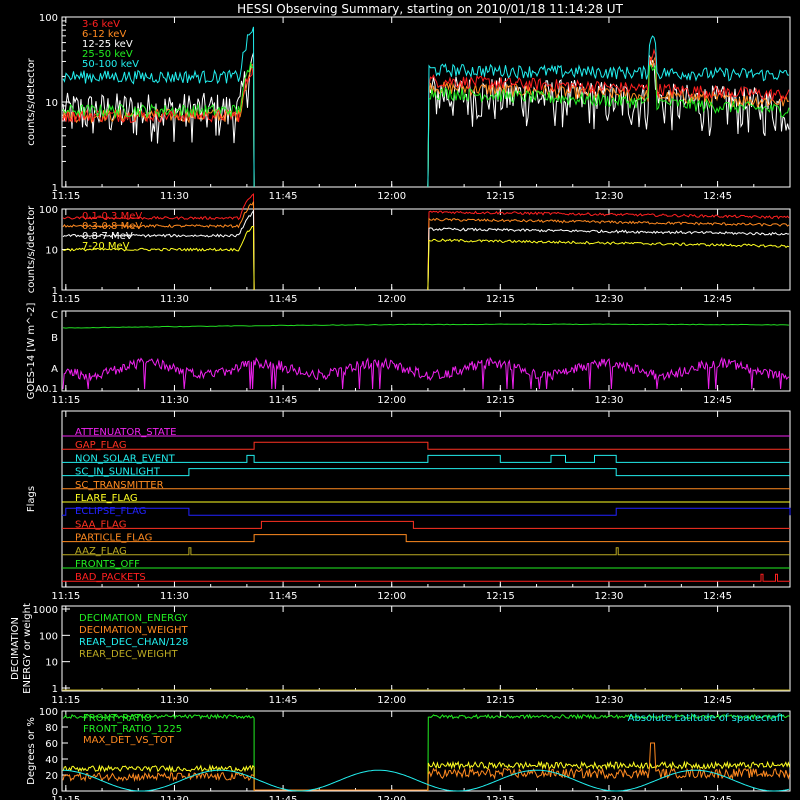 The width and height of the screenshot is (800, 800). Describe the element at coordinates (113, 538) in the screenshot. I see `flag-label: PARTICLE_FLAG` at that location.